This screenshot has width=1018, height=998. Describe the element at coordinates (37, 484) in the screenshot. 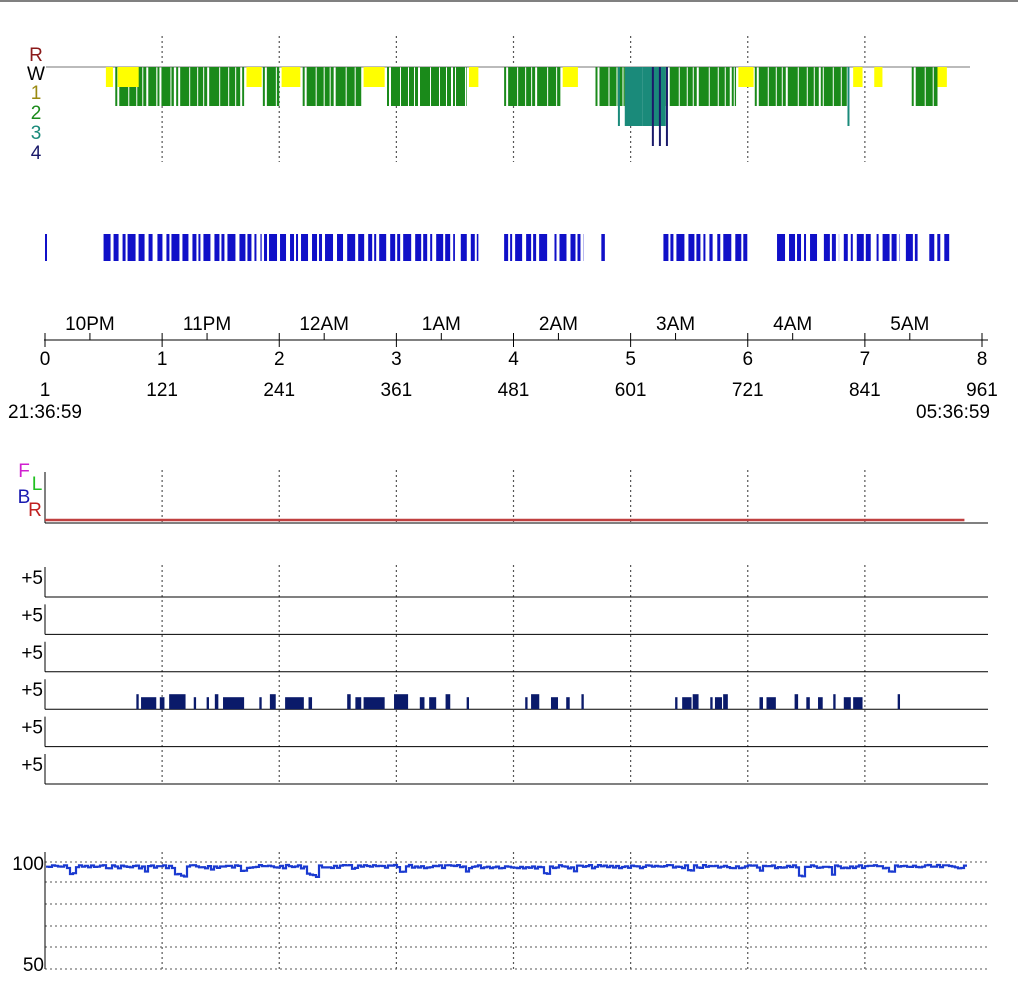

I see `position-label-L: L` at that location.